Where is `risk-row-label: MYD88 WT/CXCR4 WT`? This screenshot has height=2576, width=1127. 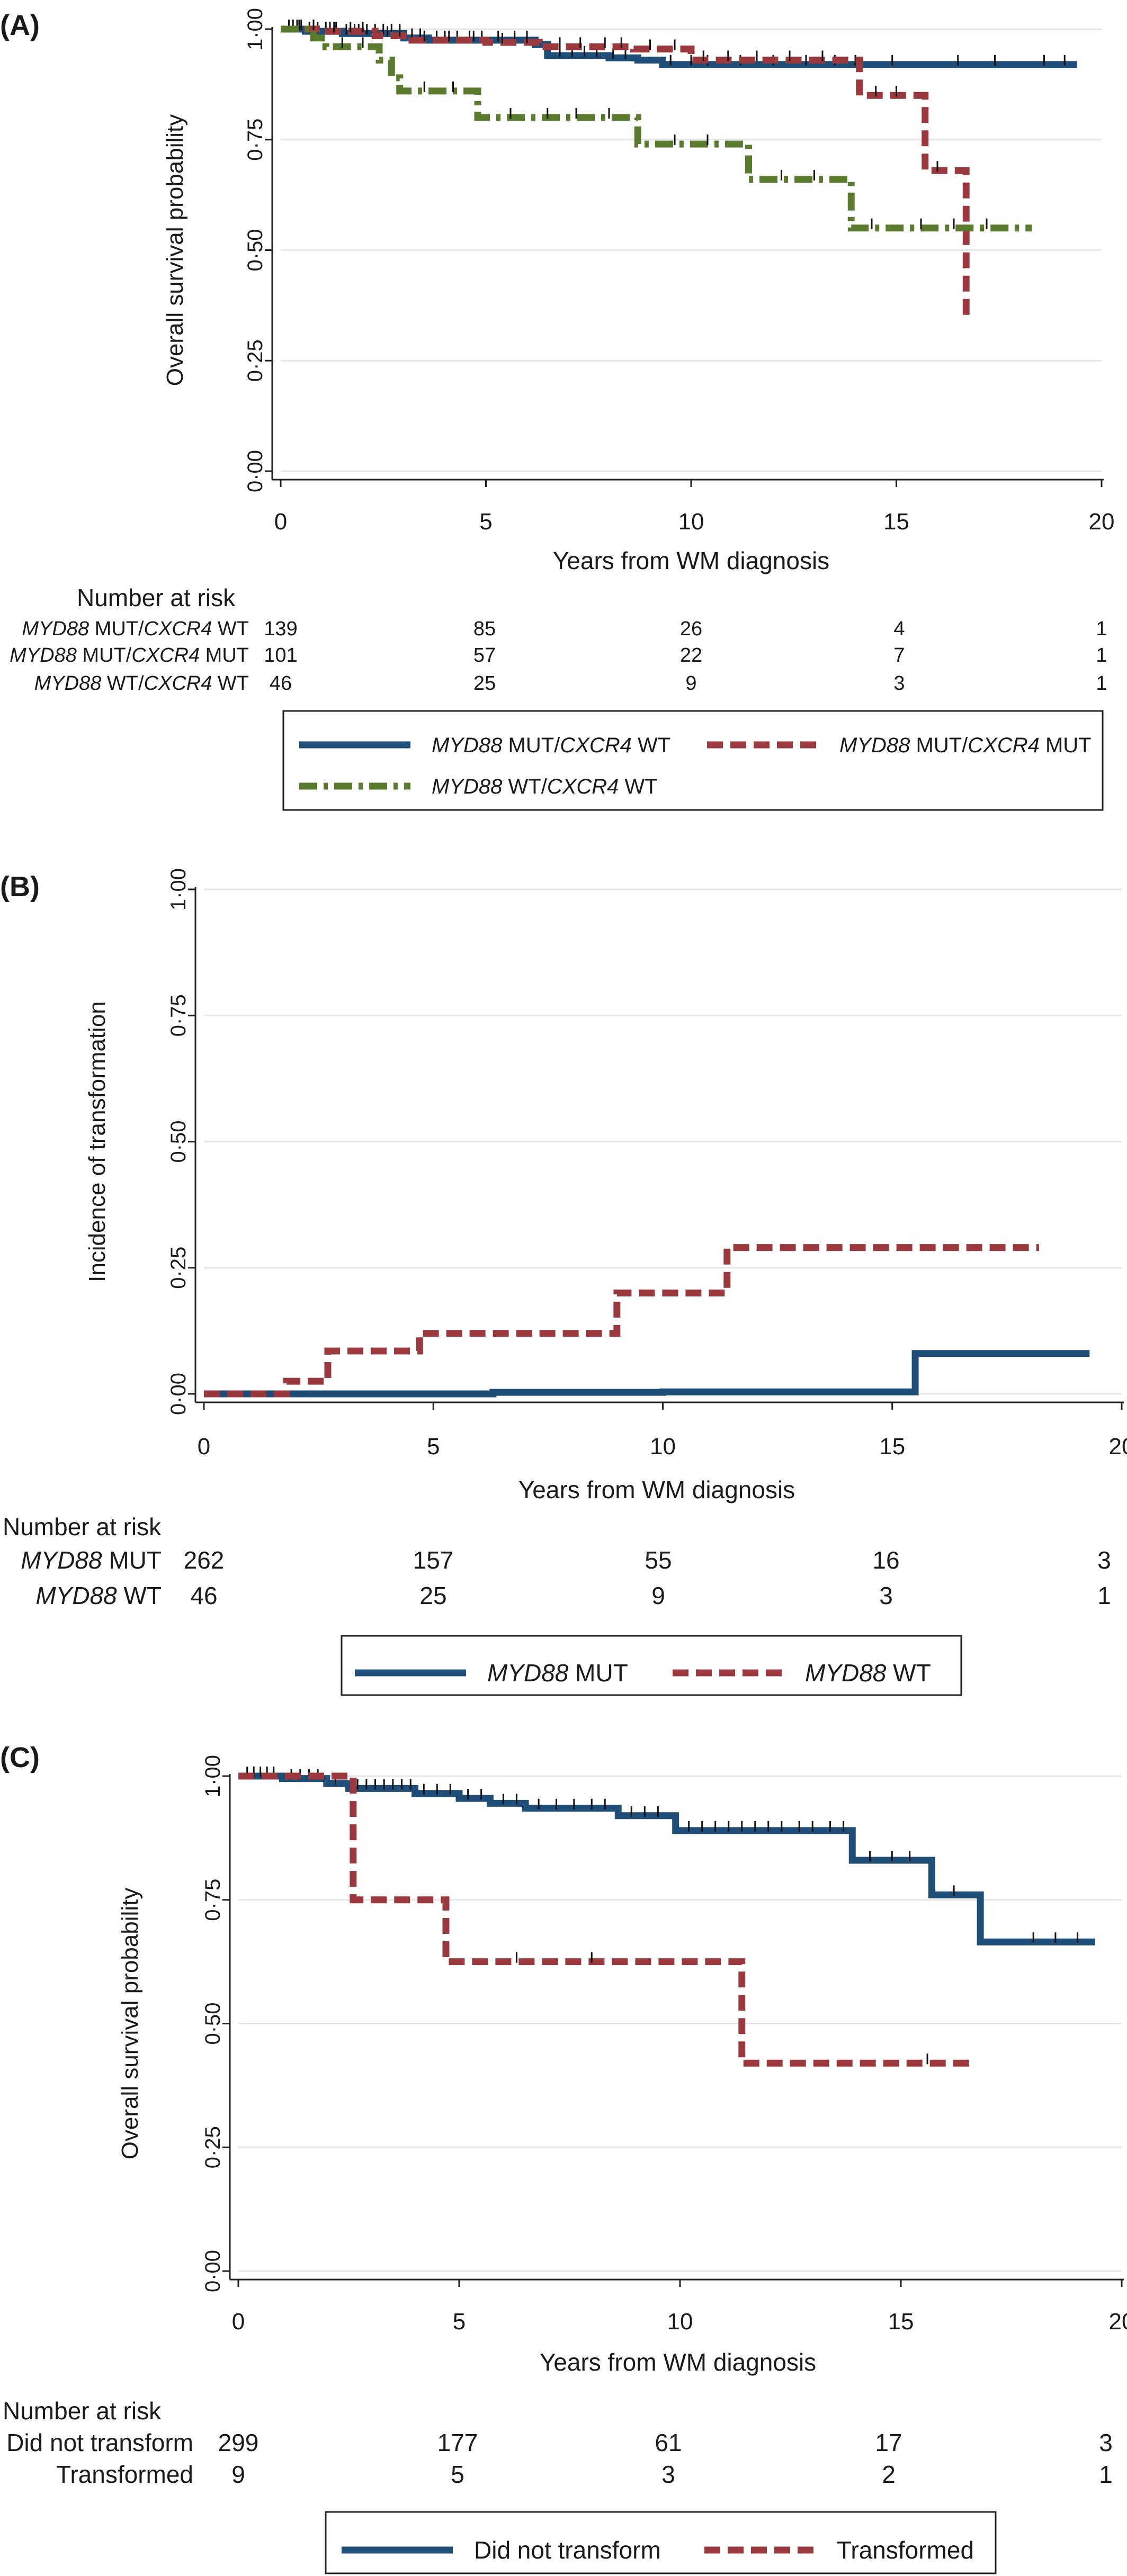
risk-row-label: MYD88 WT/CXCR4 WT is located at coordinates (141, 684).